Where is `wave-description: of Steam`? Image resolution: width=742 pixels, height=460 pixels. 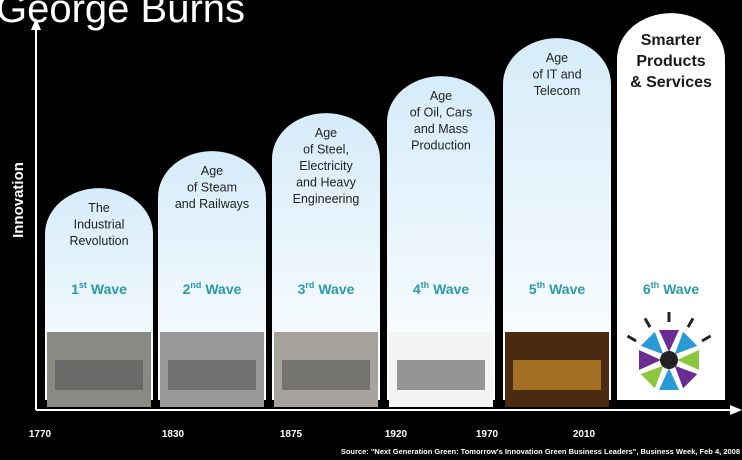
wave-description: of Steam is located at coordinates (212, 188).